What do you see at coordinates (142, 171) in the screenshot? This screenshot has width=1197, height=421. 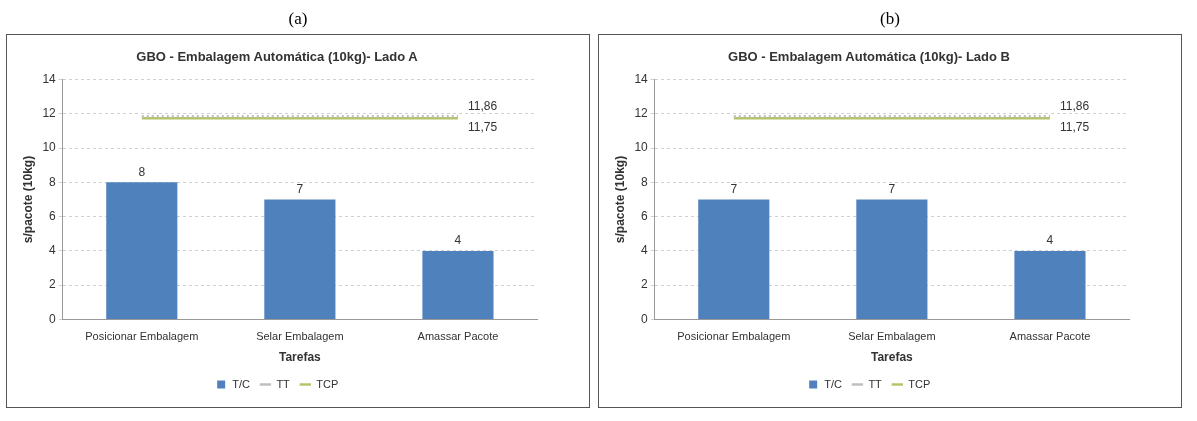 I see `data-label: 8` at bounding box center [142, 171].